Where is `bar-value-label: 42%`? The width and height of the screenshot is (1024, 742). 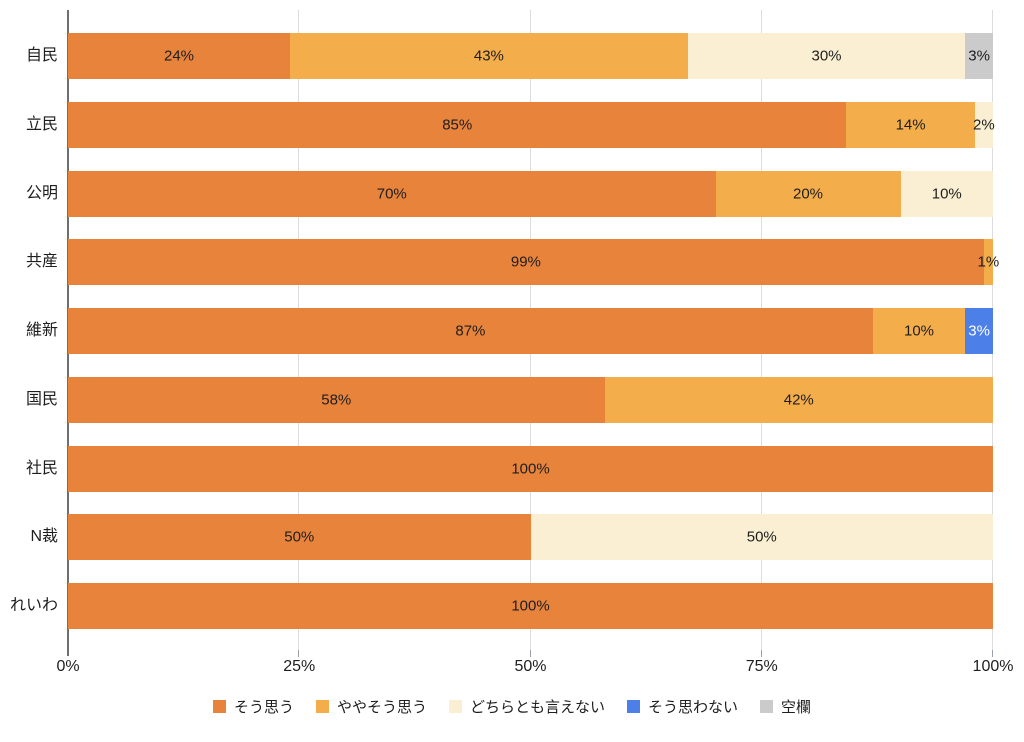 bar-value-label: 42% is located at coordinates (798, 400).